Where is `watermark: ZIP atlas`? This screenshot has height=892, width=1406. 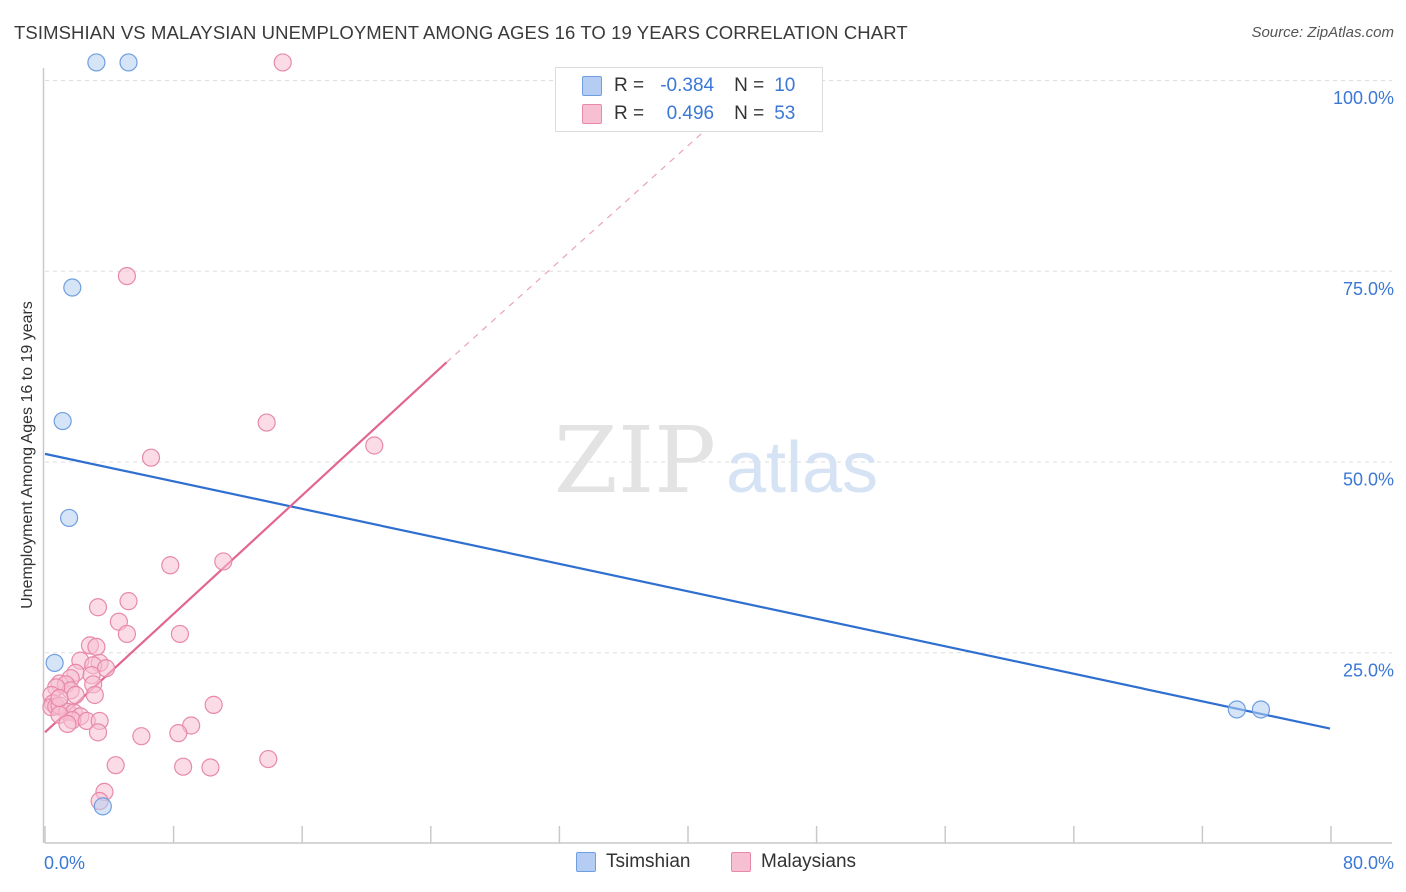
watermark: ZIP atlas is located at coordinates (716, 460).